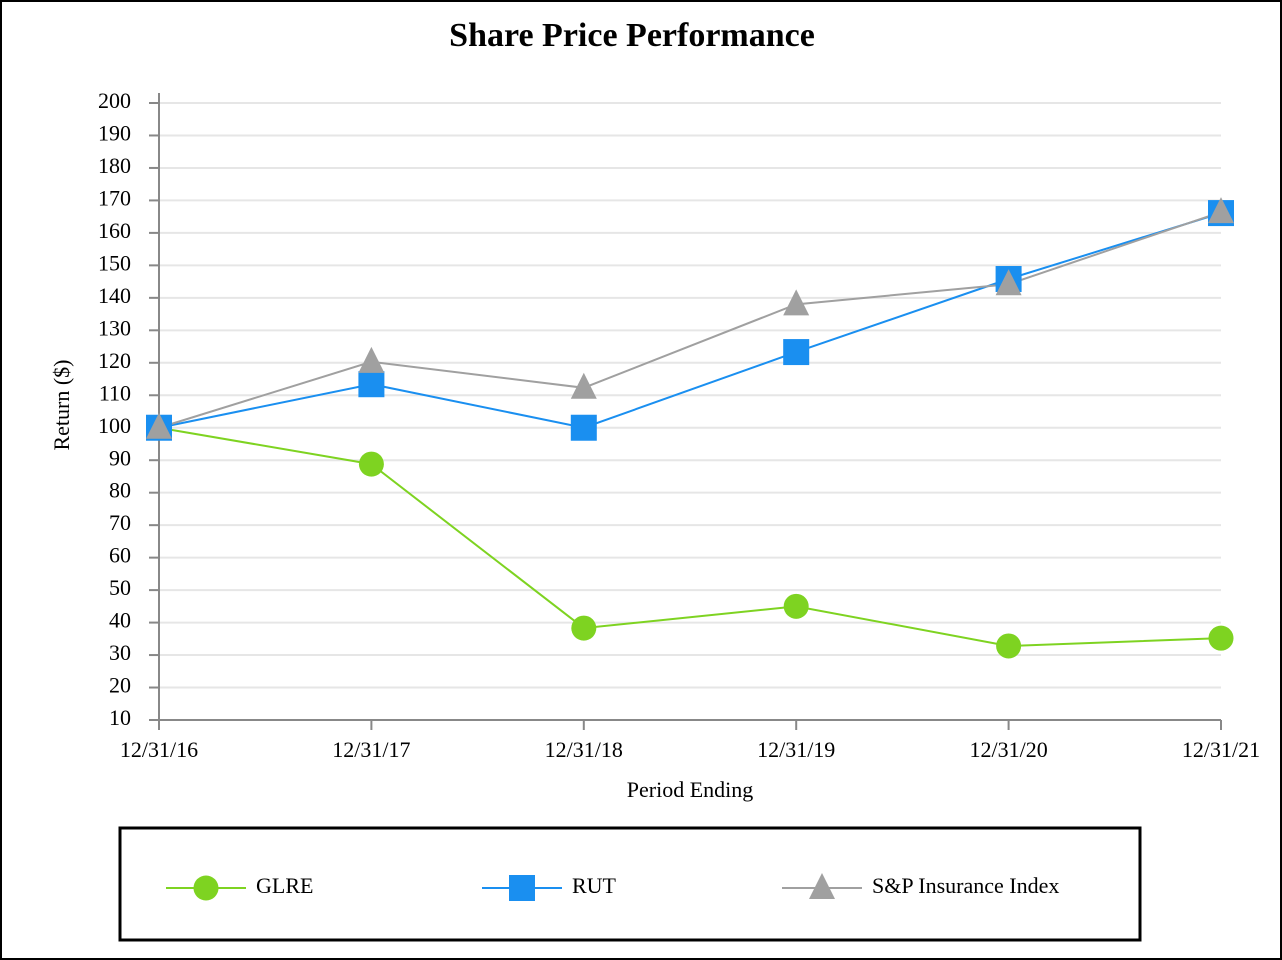 This screenshot has height=960, width=1282. What do you see at coordinates (114, 197) in the screenshot?
I see `y-tick-label: 170` at bounding box center [114, 197].